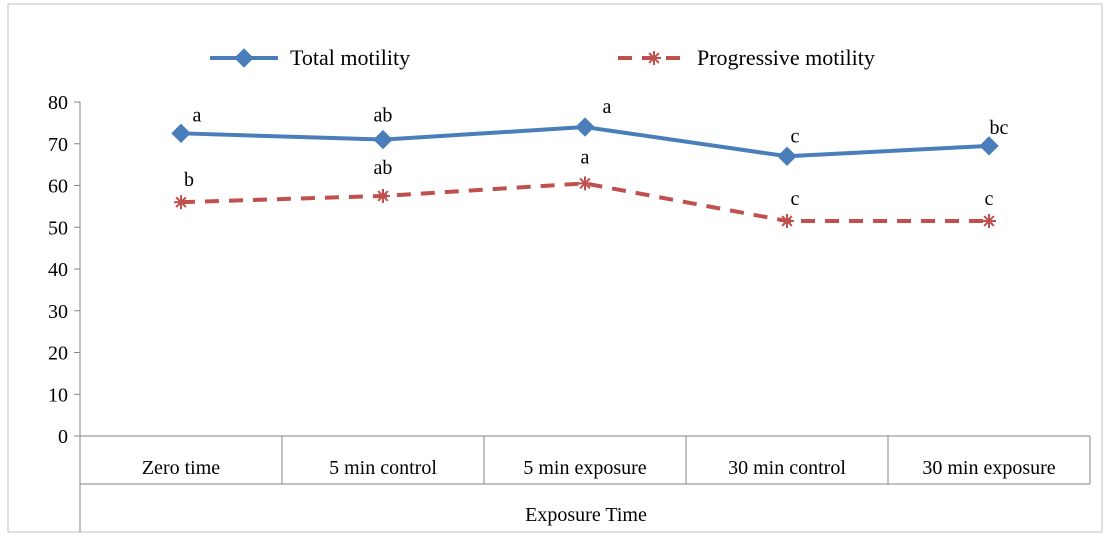 This screenshot has width=1108, height=543. What do you see at coordinates (181, 468) in the screenshot?
I see `x-tick-label: Zero time` at bounding box center [181, 468].